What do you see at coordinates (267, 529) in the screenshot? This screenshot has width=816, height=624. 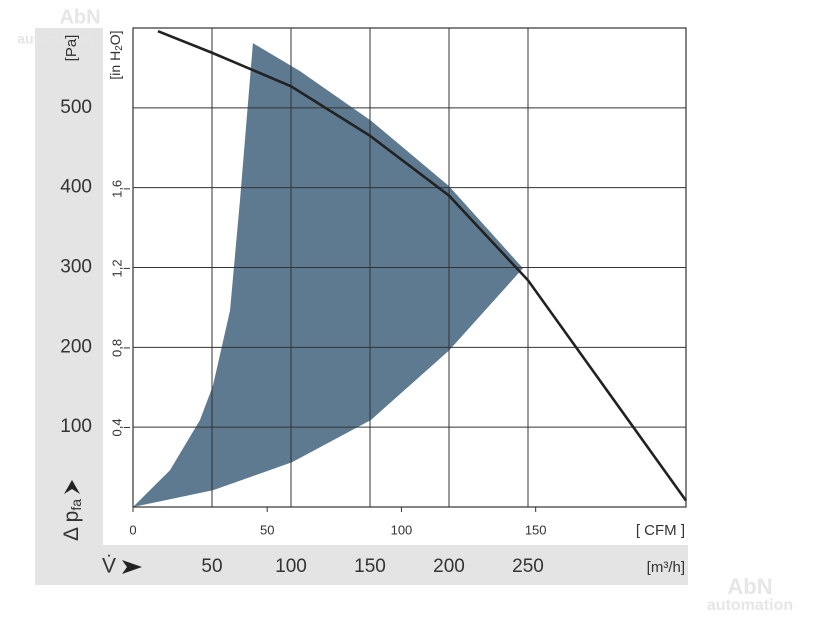 I see `x2-tick-label: 50` at bounding box center [267, 529].